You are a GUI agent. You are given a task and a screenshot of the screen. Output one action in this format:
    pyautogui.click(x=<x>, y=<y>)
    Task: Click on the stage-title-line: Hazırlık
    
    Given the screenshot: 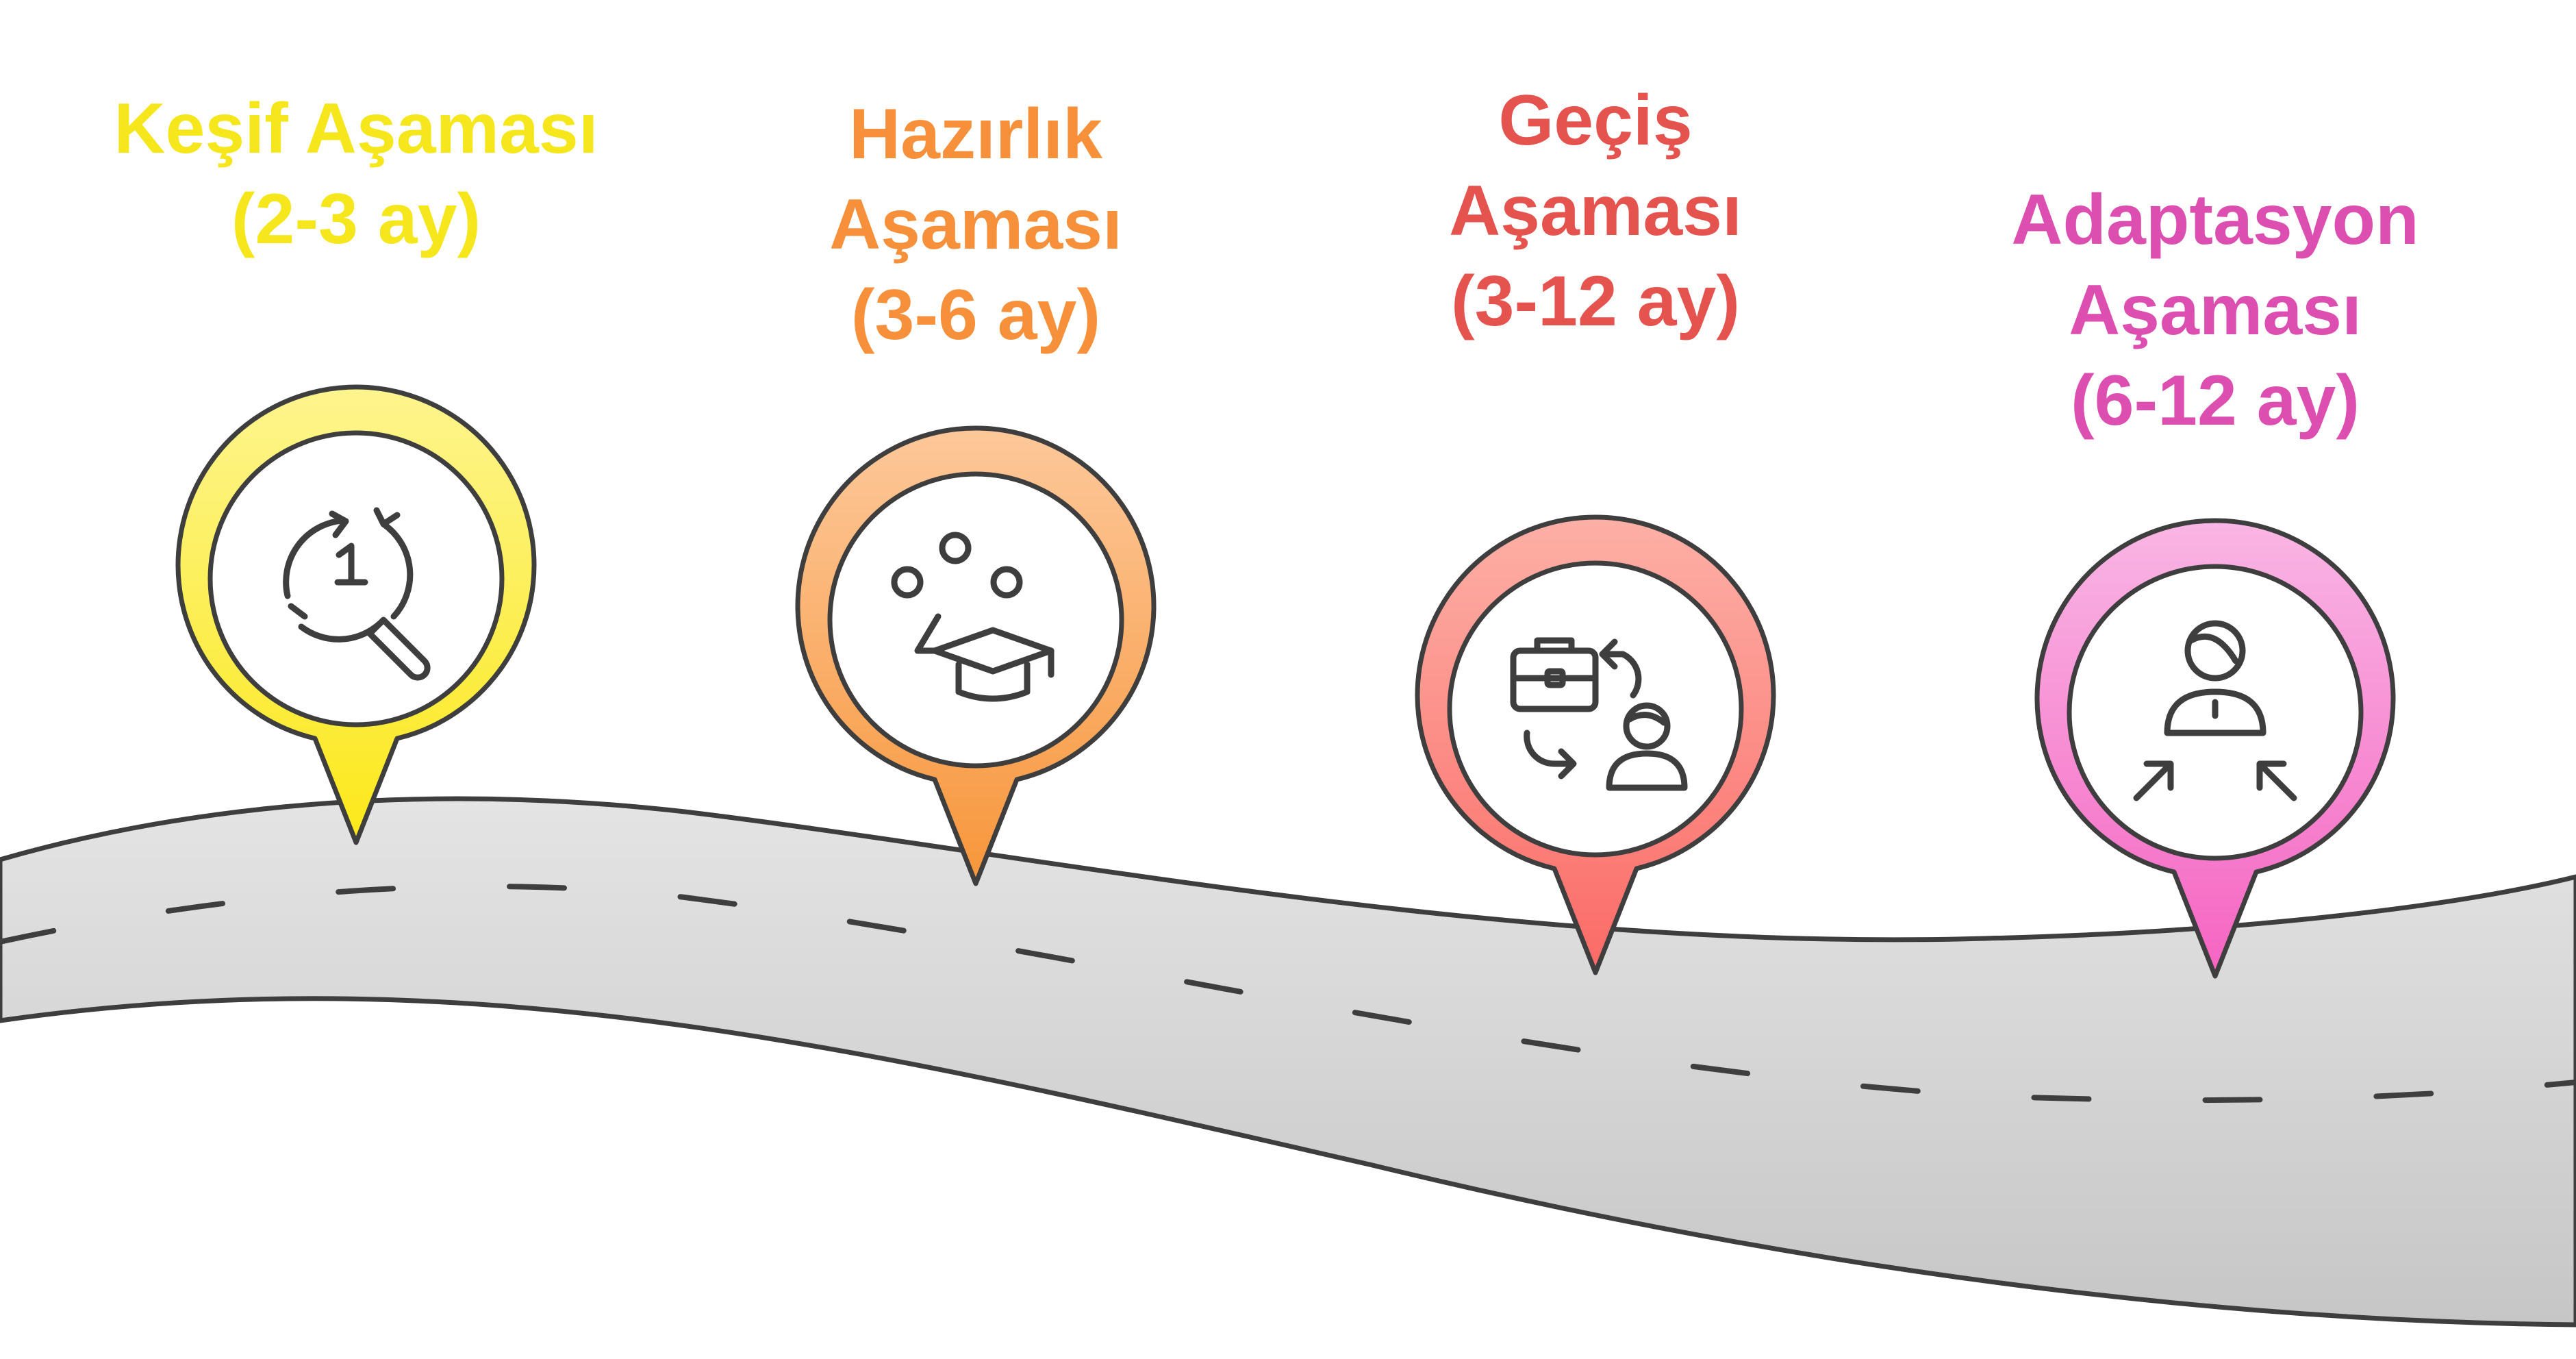 What is the action you would take?
    pyautogui.click(x=975, y=134)
    